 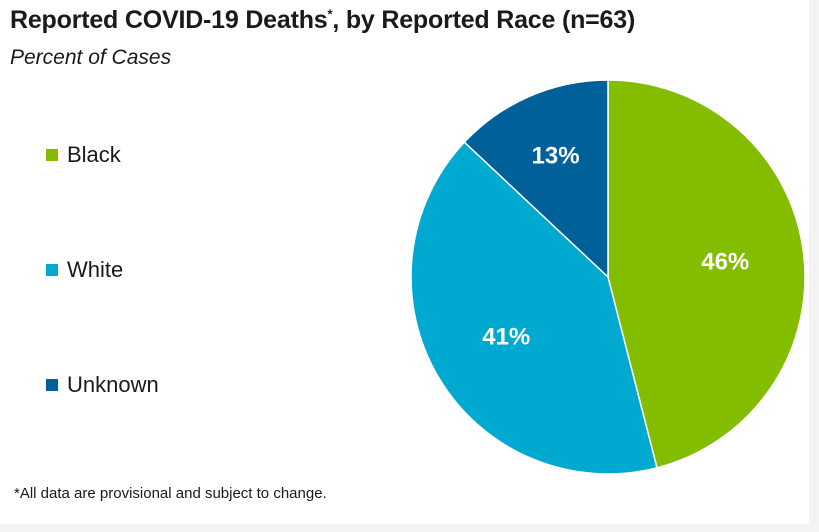 What do you see at coordinates (95, 269) in the screenshot?
I see `legend-label-white: White` at bounding box center [95, 269].